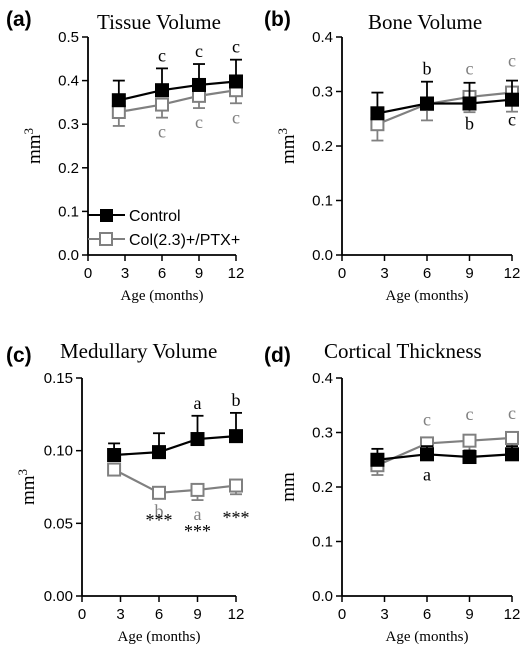 The width and height of the screenshot is (520, 656). I want to click on legend: Control Col(2.3)+/PTX+, so click(164, 228).